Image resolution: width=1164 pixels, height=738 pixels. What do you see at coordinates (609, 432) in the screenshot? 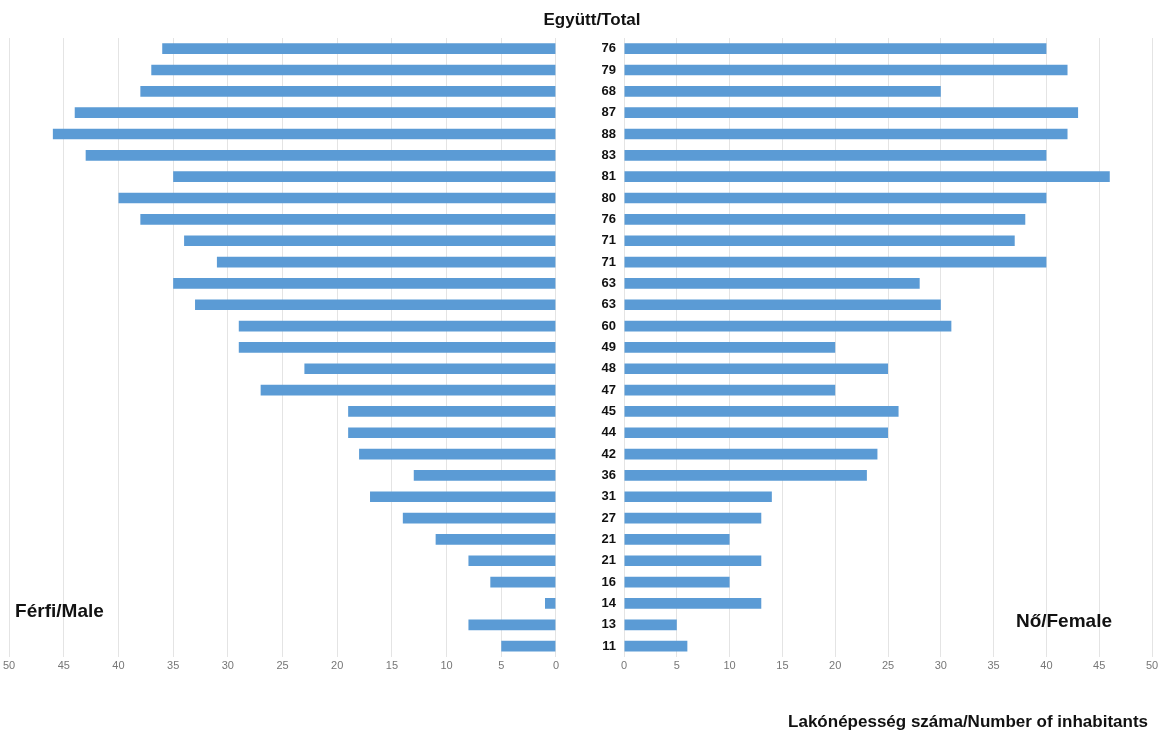
I see `y-tick-label: 44` at bounding box center [609, 432].